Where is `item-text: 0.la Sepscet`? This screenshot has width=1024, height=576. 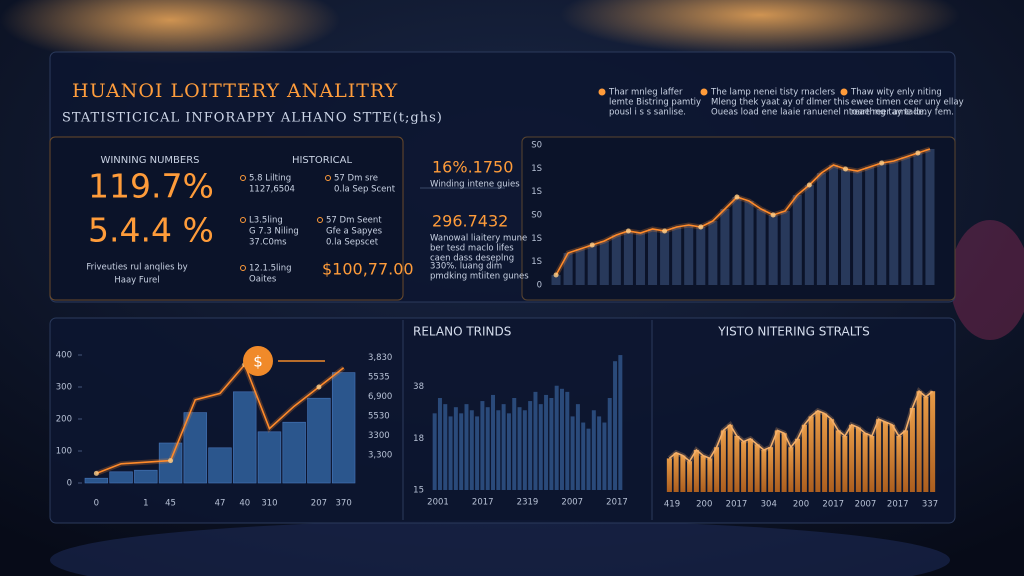 item-text: 0.la Sepscet is located at coordinates (352, 243).